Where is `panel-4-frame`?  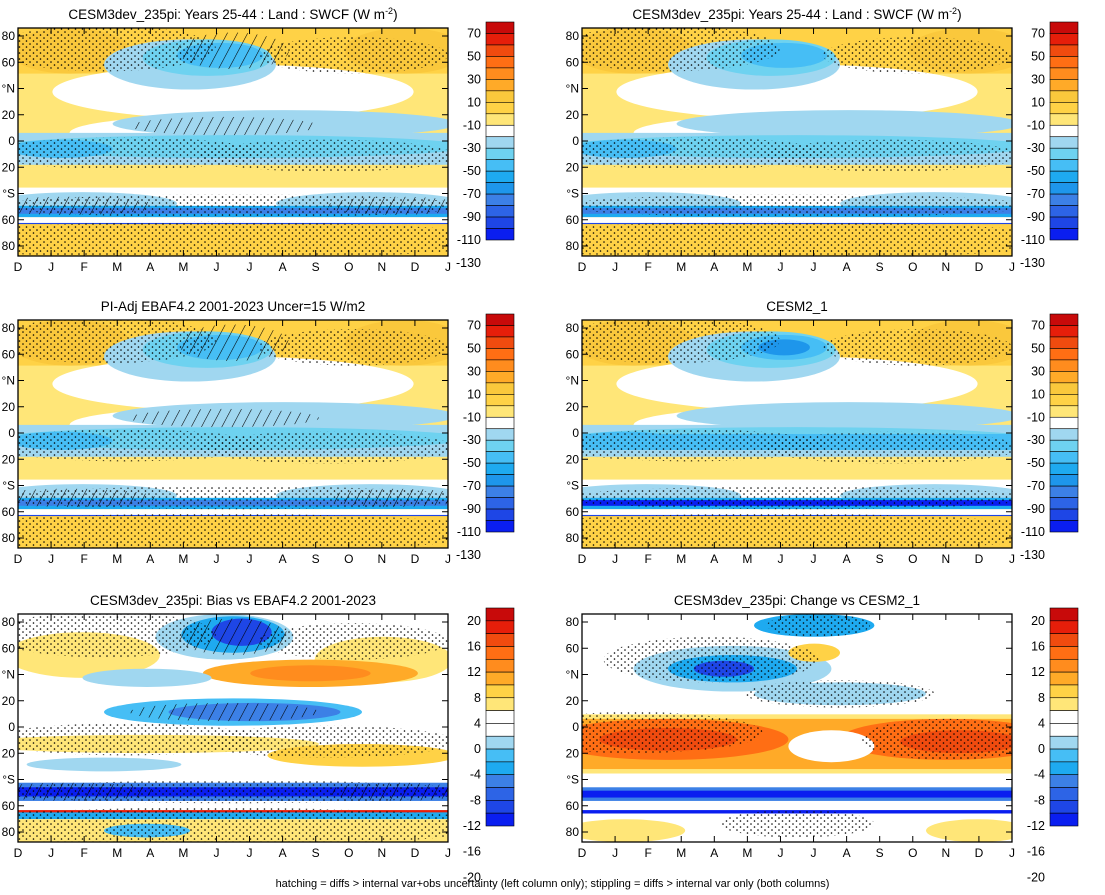
panel-4-frame is located at coordinates (797, 434).